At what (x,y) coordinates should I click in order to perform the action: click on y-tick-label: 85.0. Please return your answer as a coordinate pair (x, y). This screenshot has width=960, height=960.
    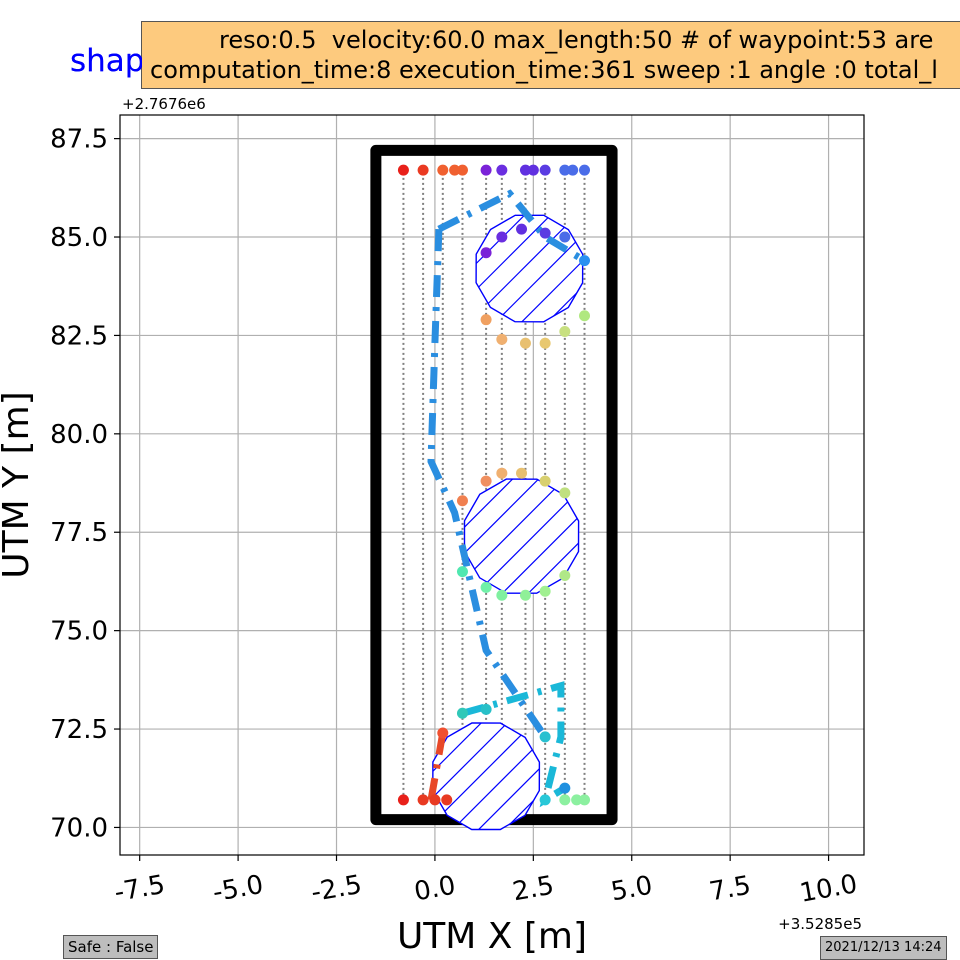
    Looking at the image, I should click on (79, 238).